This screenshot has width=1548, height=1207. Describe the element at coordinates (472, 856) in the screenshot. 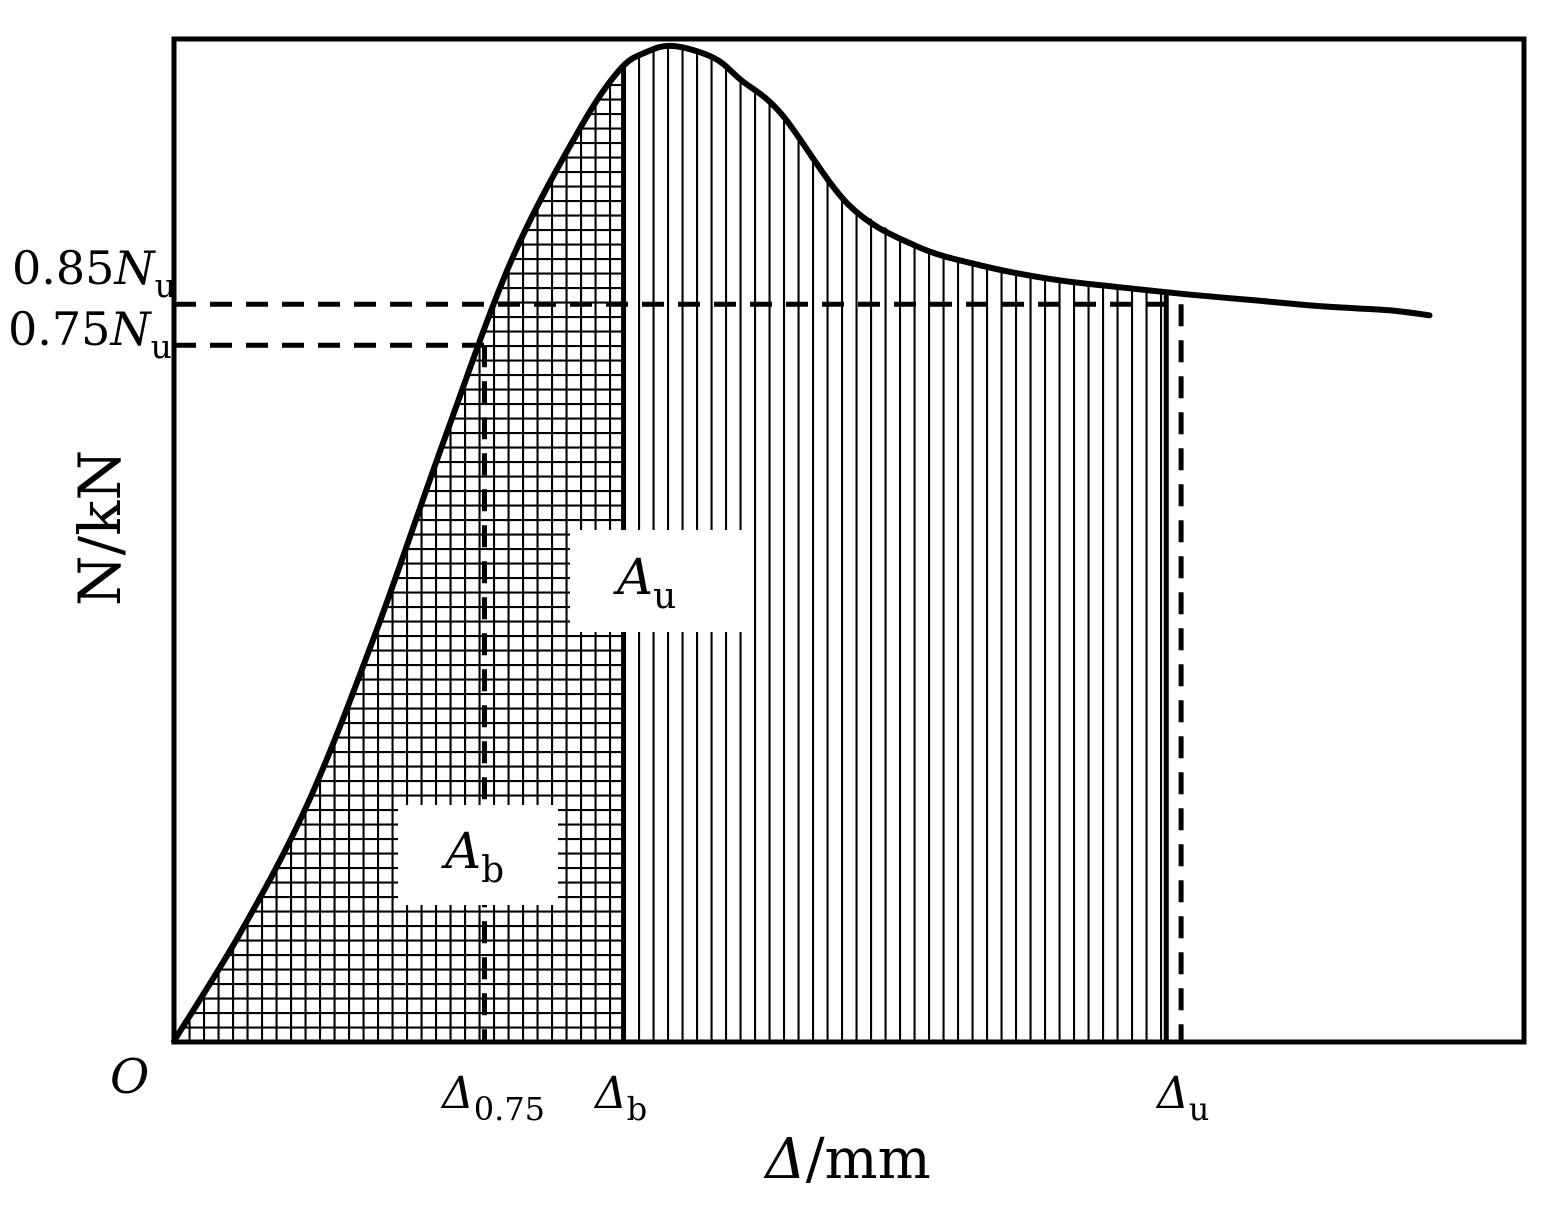

I see `region-label-ab: Ab` at that location.